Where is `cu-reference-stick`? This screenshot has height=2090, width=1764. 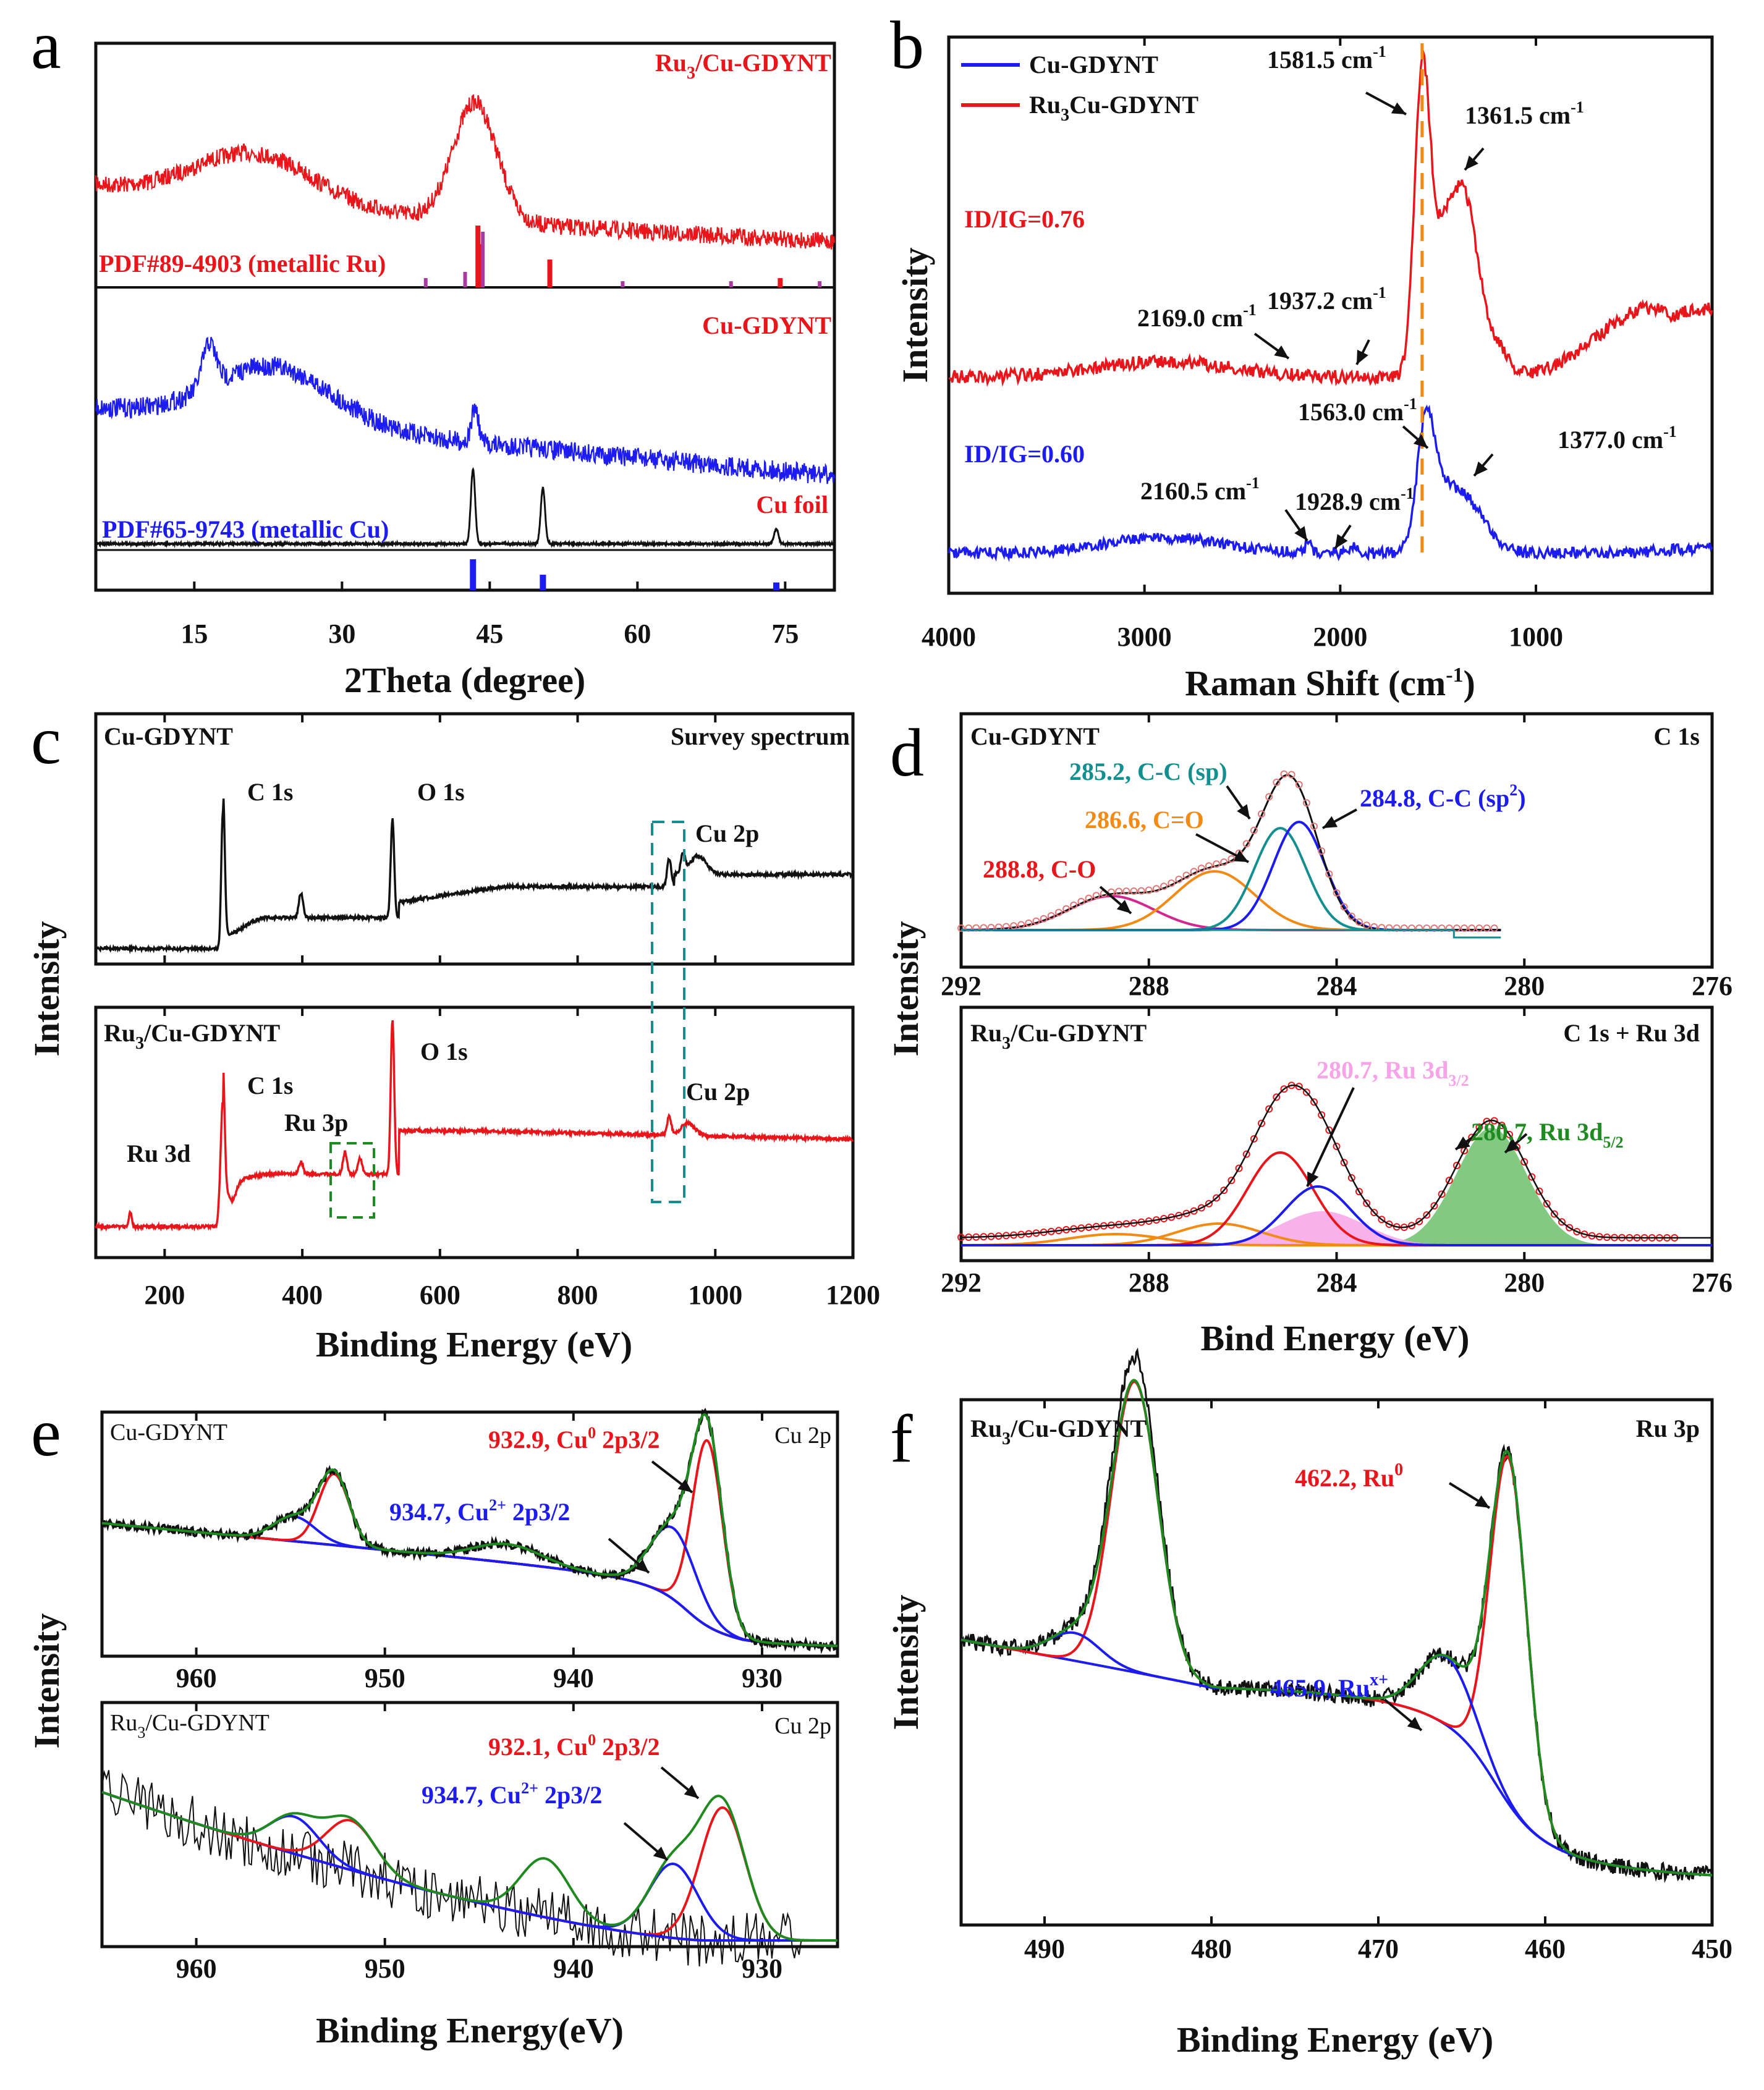 cu-reference-stick is located at coordinates (543, 582).